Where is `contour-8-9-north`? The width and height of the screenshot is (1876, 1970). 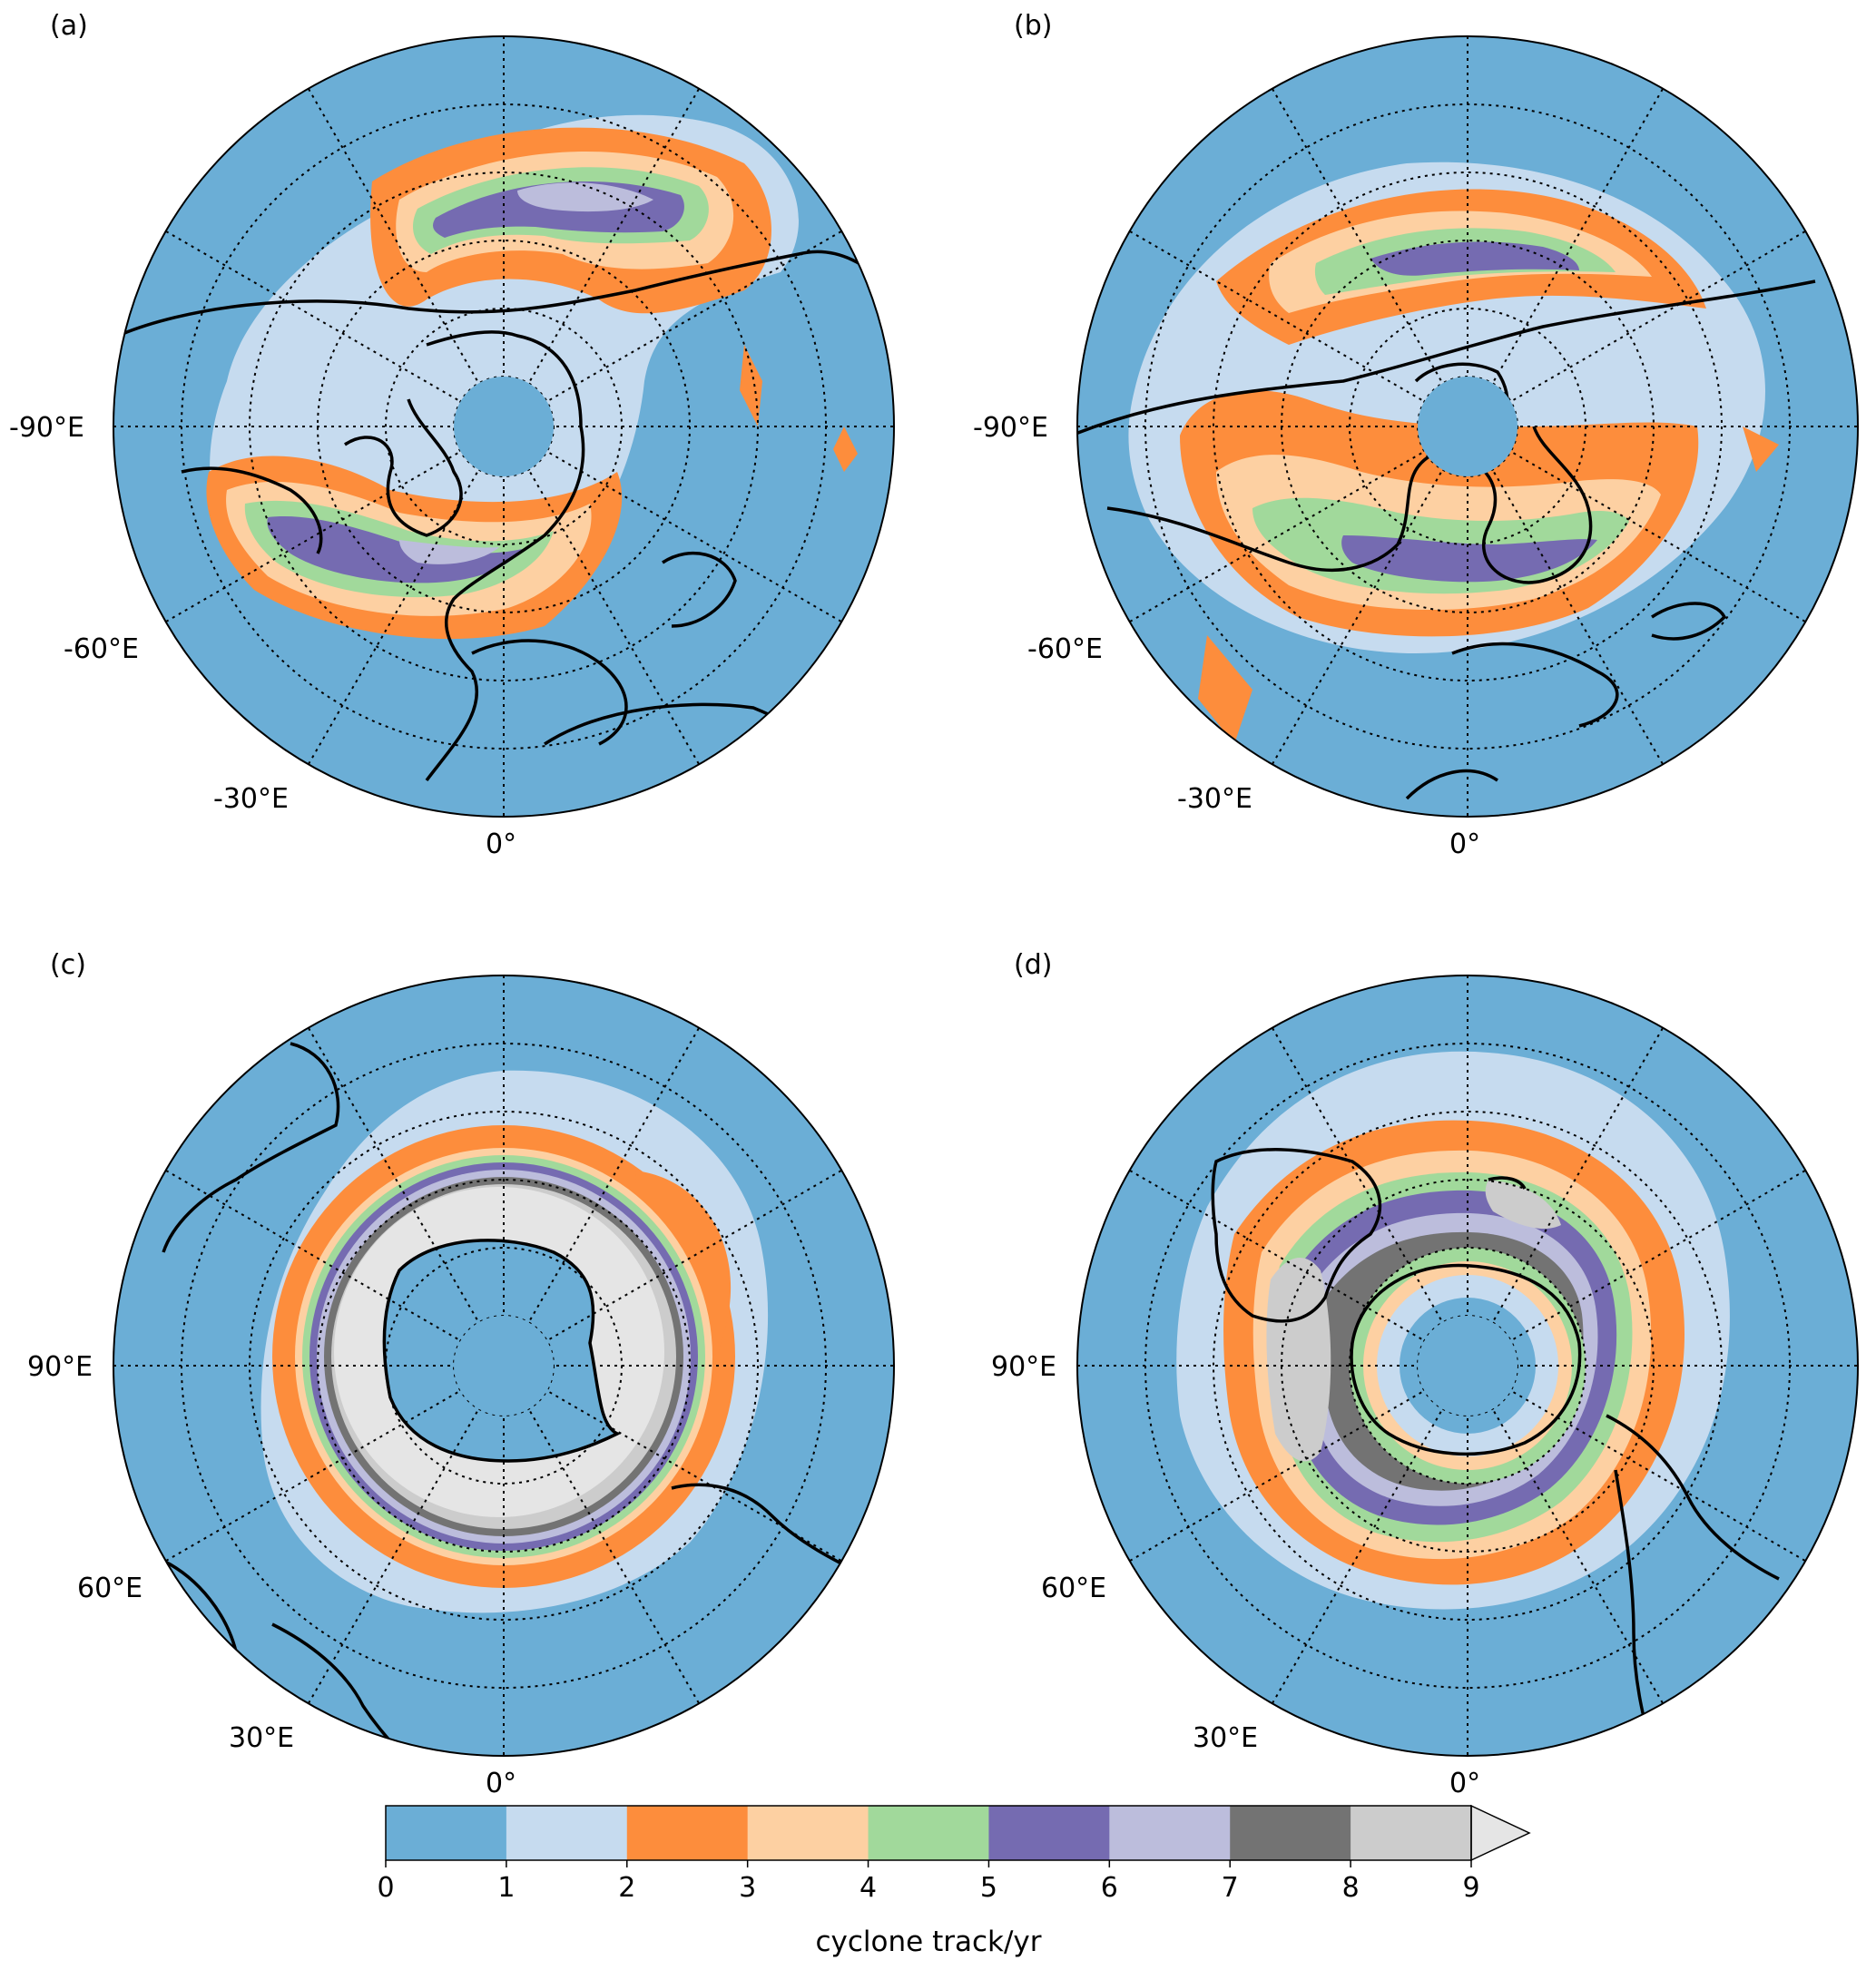 contour-8-9-north is located at coordinates (1523, 1205).